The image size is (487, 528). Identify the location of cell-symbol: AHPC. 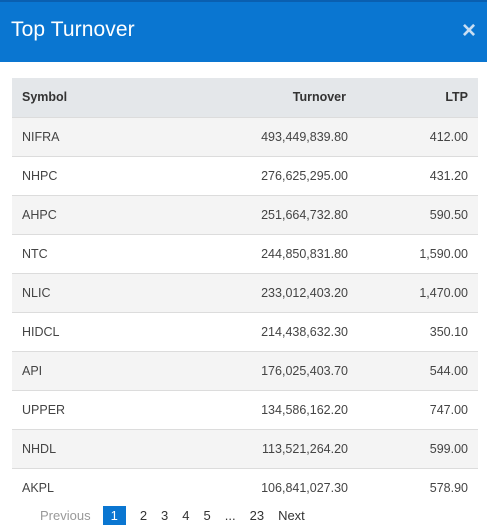
(82, 214).